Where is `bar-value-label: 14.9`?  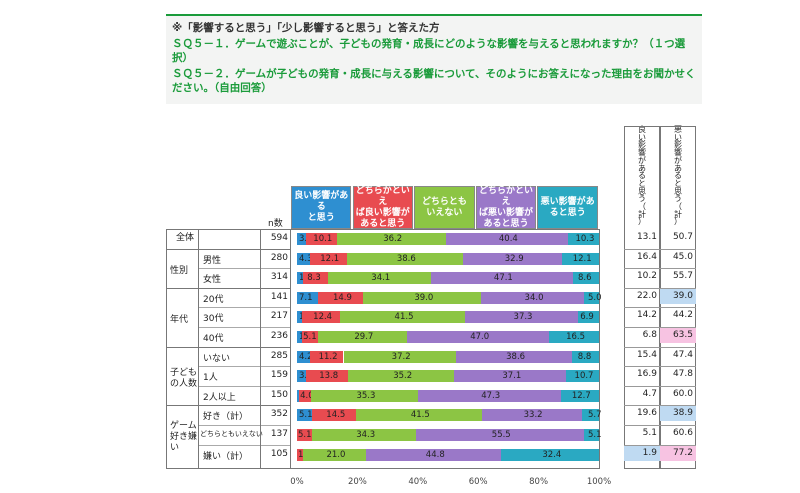 bar-value-label: 14.9 is located at coordinates (342, 297).